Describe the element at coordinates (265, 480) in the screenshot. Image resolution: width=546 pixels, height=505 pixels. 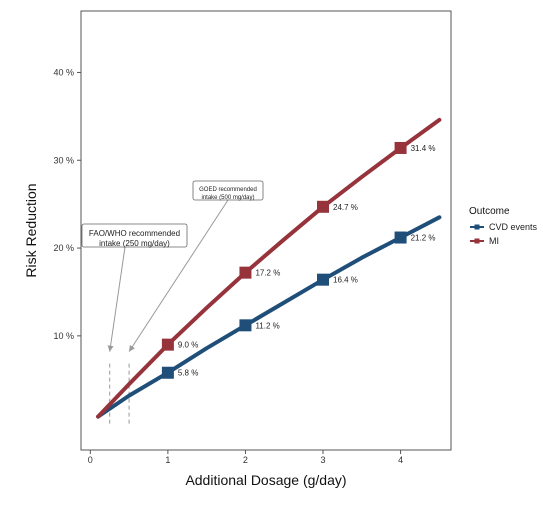
I see `x-axis-title: Additional Dosage (g/day)` at that location.